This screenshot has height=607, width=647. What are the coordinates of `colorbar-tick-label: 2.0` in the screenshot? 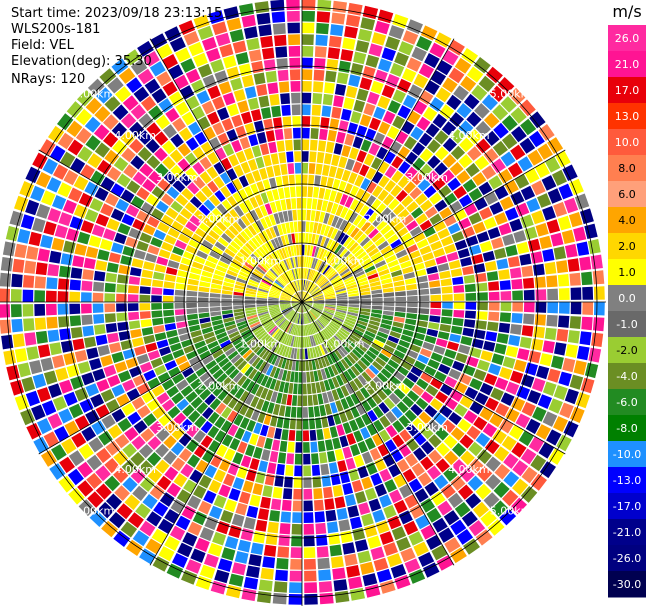 It's located at (627, 246).